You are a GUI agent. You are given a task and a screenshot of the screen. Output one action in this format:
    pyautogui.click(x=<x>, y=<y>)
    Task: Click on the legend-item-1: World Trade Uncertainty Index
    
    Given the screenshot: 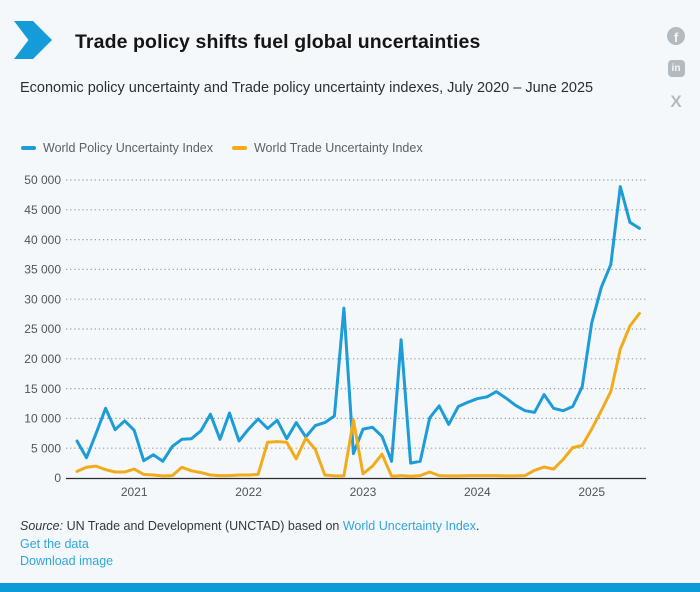 What is the action you would take?
    pyautogui.click(x=327, y=148)
    